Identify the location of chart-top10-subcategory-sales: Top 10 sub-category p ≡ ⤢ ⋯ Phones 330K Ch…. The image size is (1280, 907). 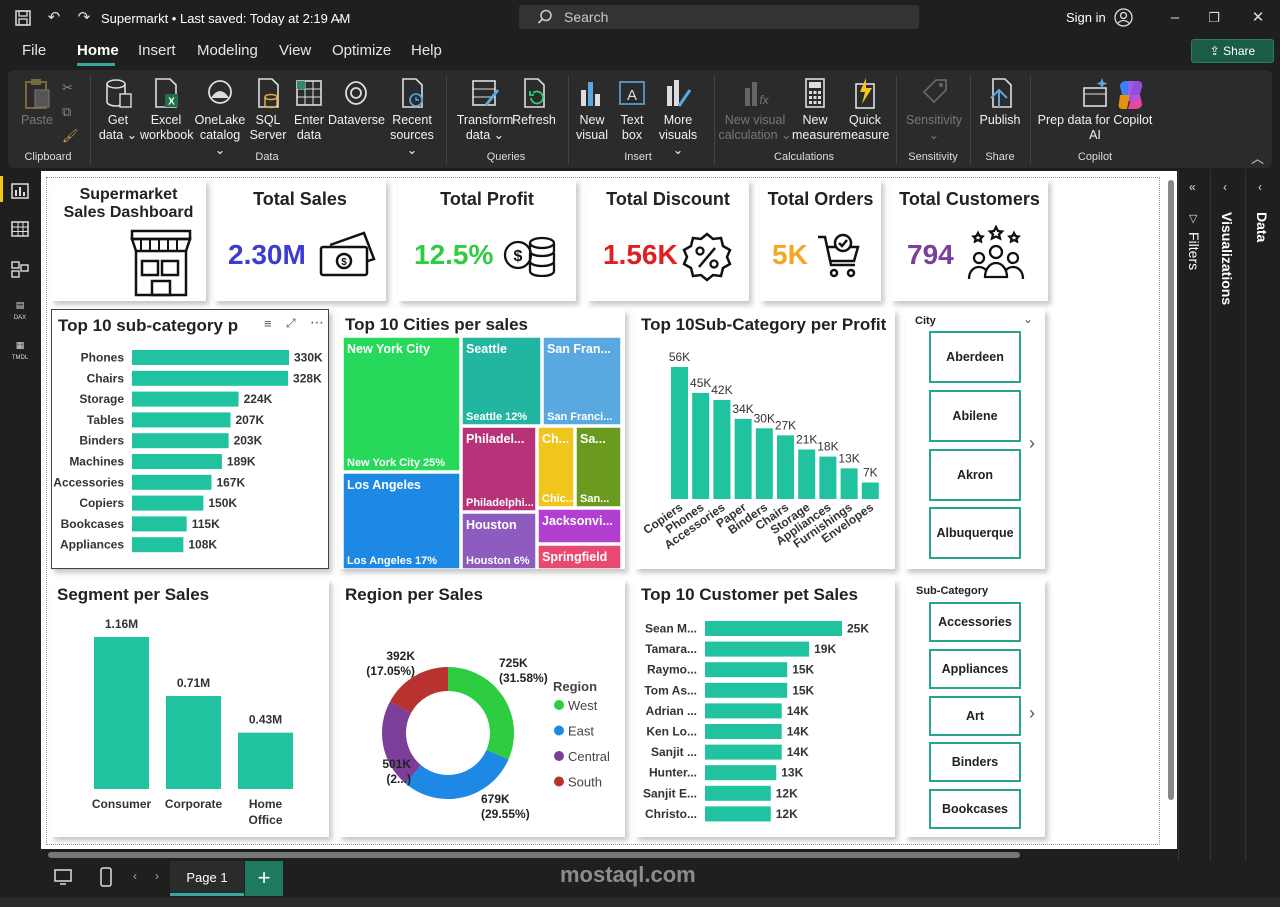
(190, 439).